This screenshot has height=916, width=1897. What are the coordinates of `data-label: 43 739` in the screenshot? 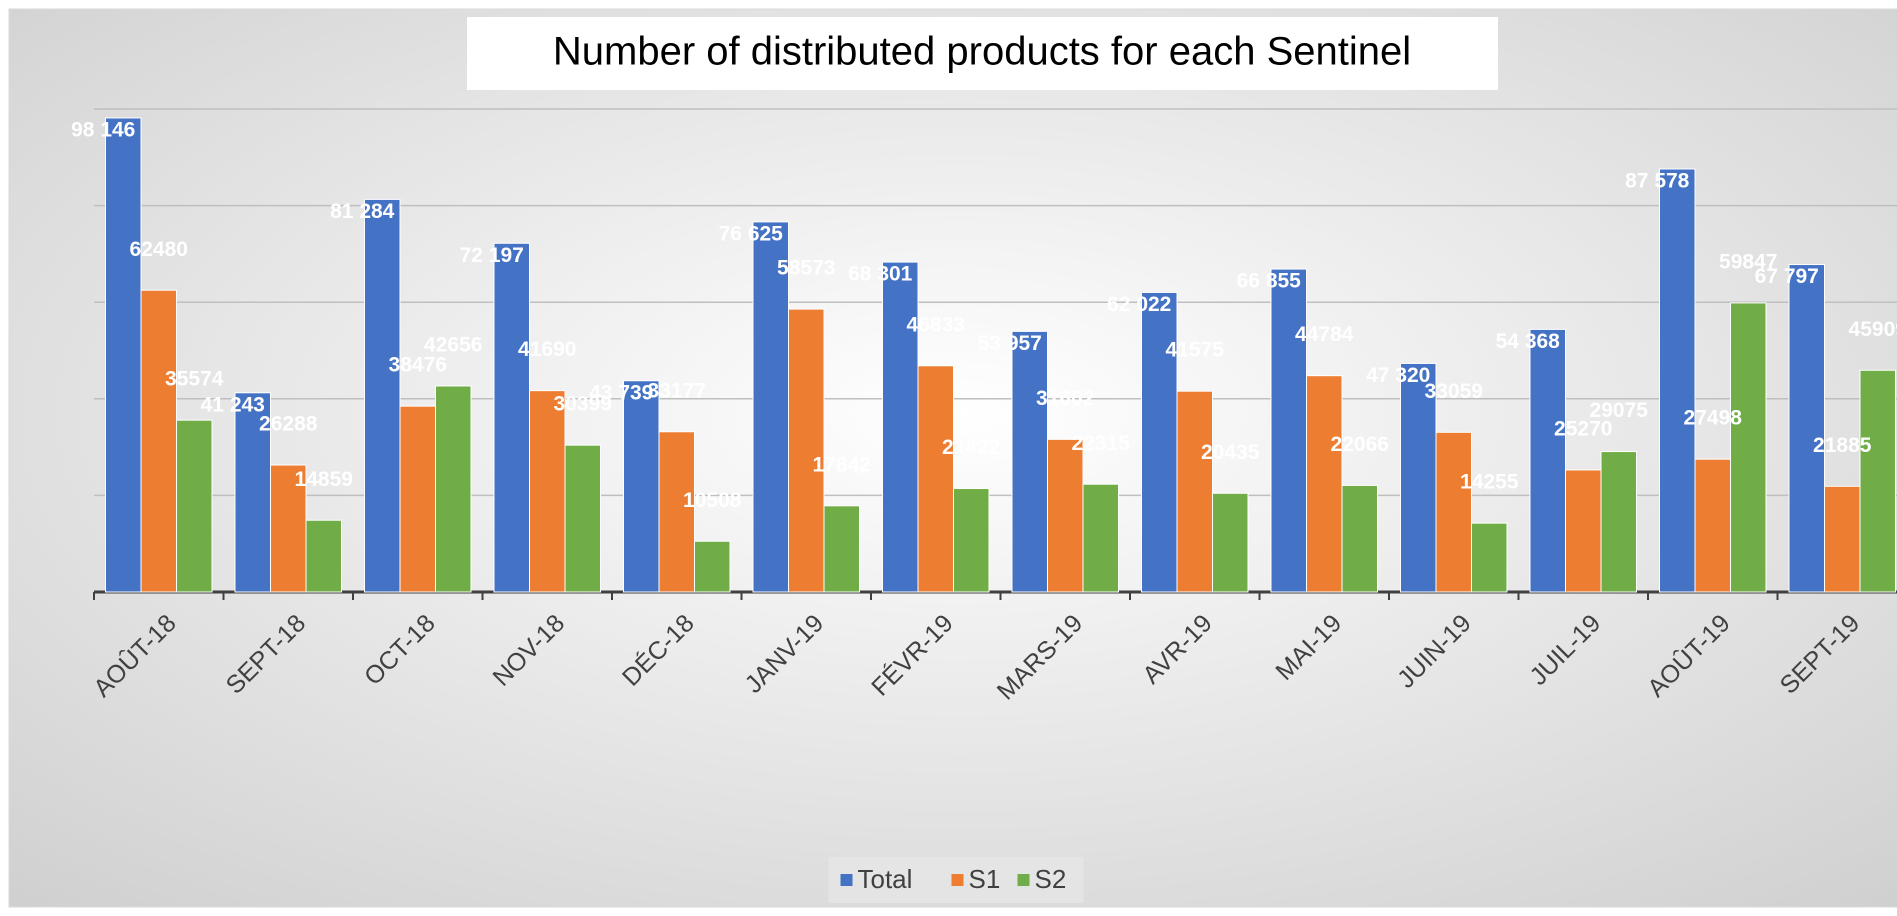 It's located at (621, 392).